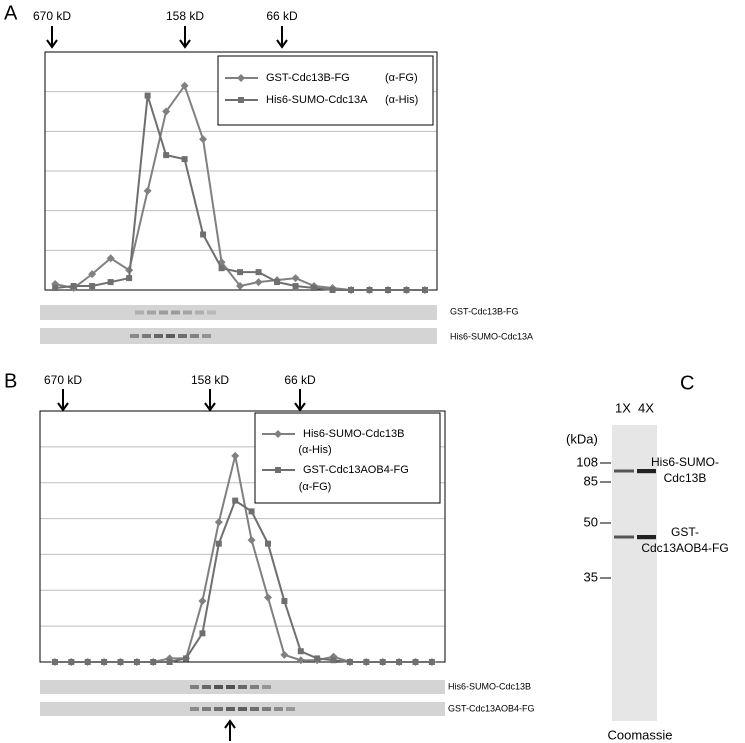  What do you see at coordinates (591, 480) in the screenshot?
I see `mw-marker: 85` at bounding box center [591, 480].